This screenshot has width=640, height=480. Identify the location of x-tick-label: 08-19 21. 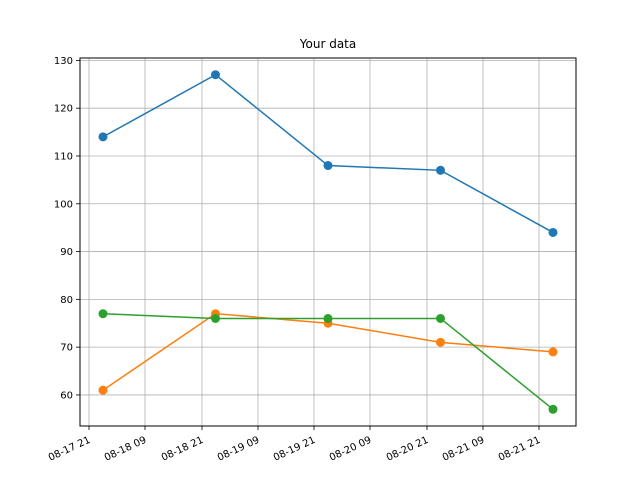
(294, 449).